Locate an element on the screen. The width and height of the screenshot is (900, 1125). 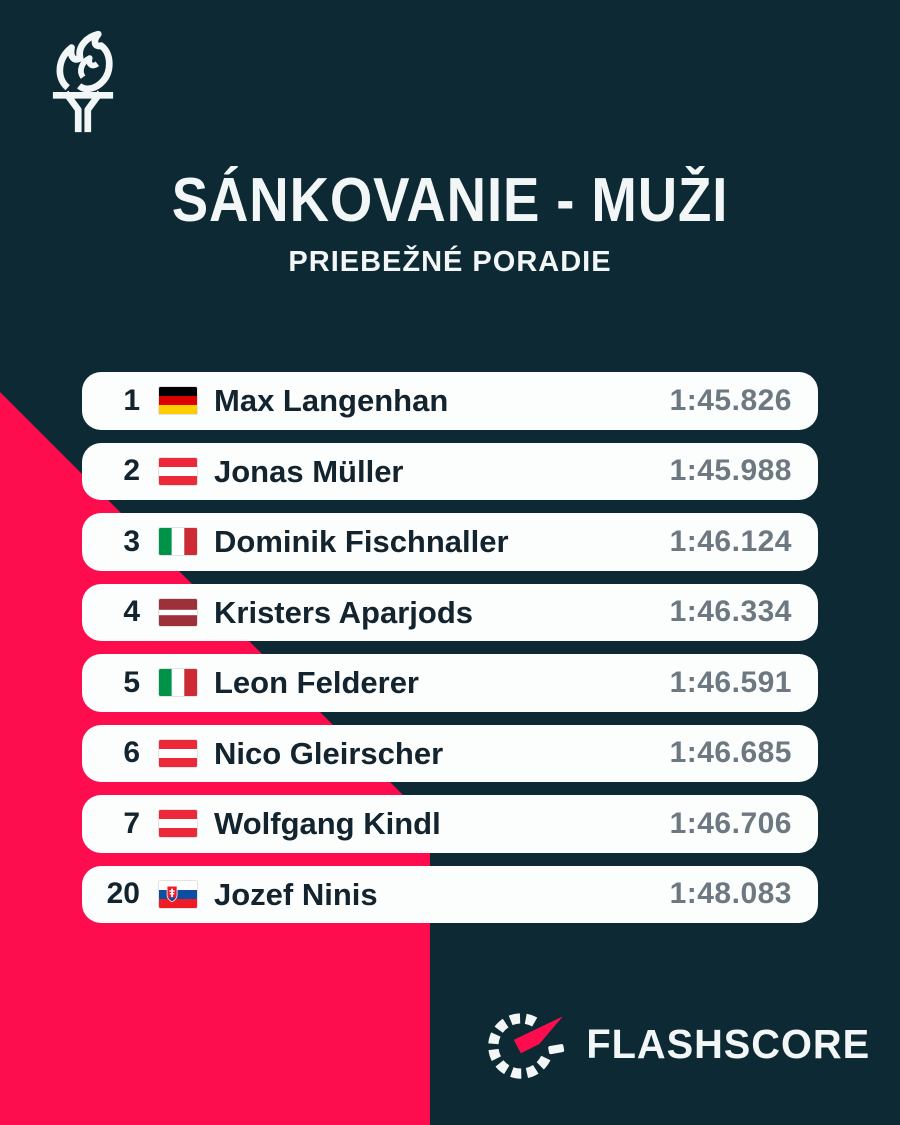
athlete-name: Leon Felderer is located at coordinates (316, 683).